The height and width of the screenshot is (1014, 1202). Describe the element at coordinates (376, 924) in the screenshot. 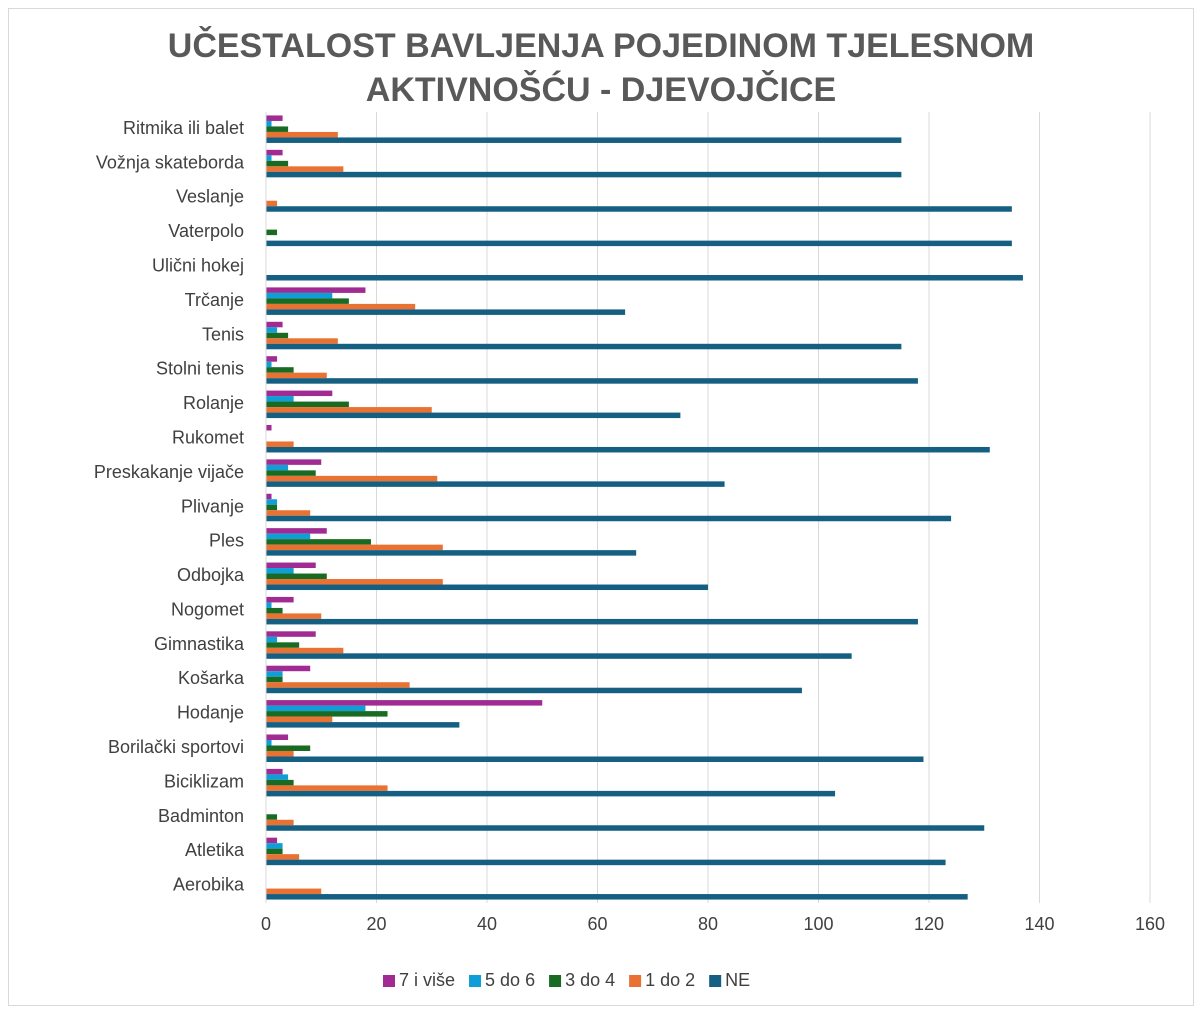

I see `x-tick-label: 20` at that location.